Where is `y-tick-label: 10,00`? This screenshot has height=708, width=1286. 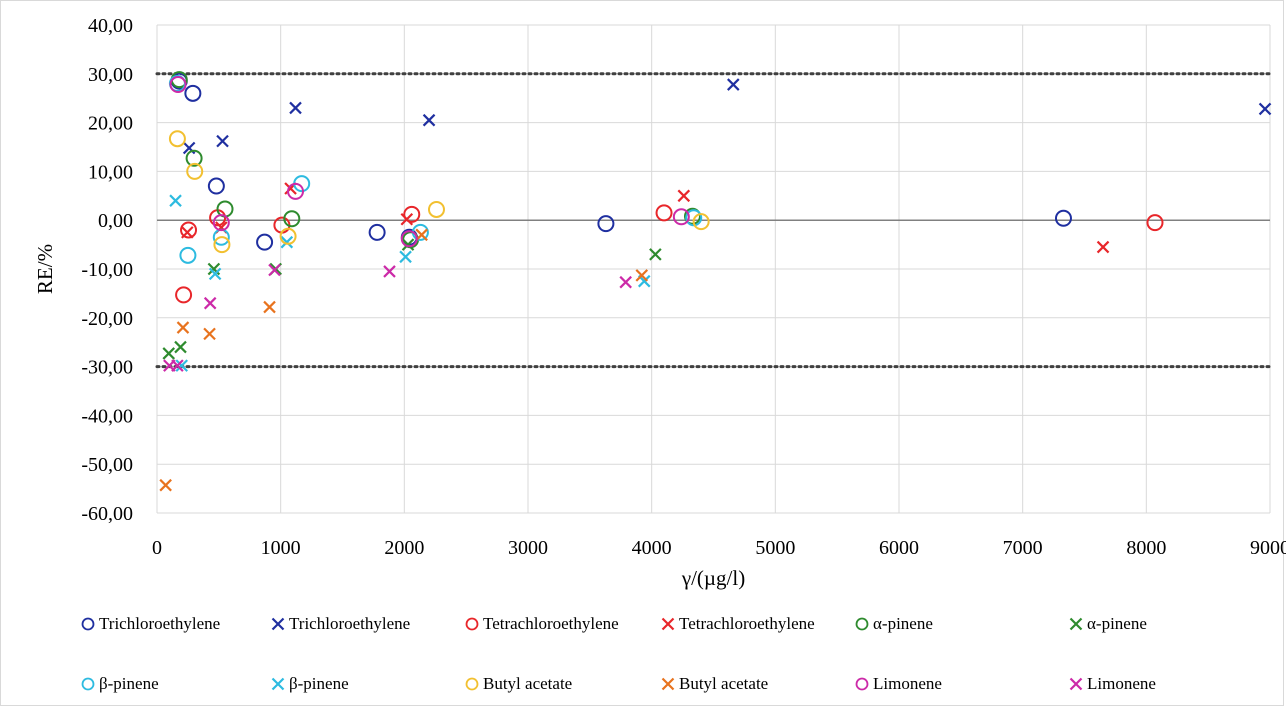
y-tick-label: 10,00 is located at coordinates (110, 172).